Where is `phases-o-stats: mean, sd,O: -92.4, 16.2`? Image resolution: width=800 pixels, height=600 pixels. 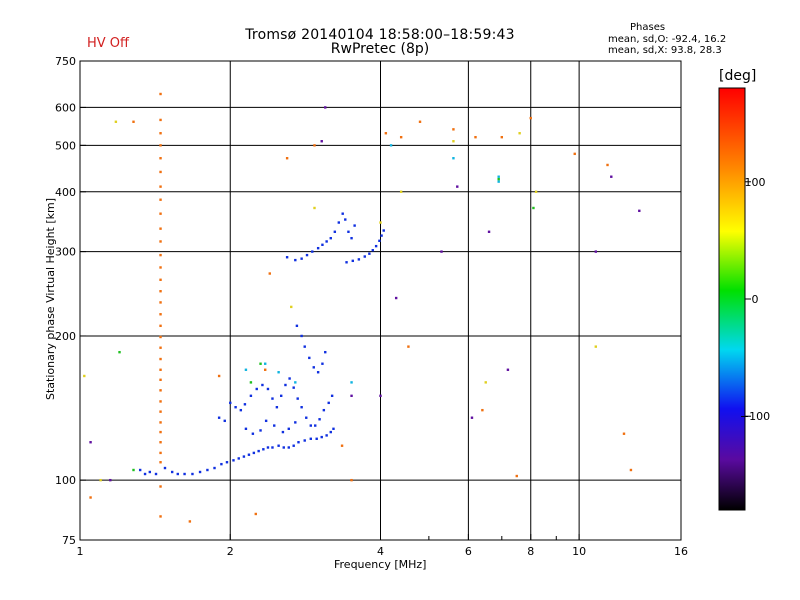 phases-o-stats: mean, sd,O: -92.4, 16.2 is located at coordinates (667, 39).